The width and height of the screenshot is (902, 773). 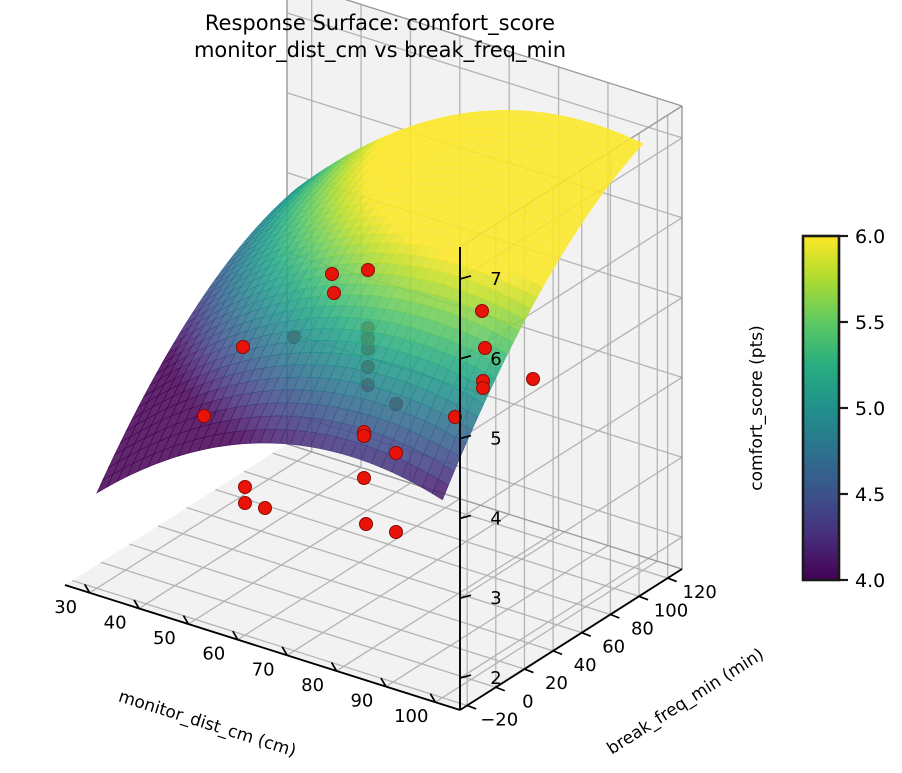 I want to click on tick-label-y: 0, so click(x=527, y=701).